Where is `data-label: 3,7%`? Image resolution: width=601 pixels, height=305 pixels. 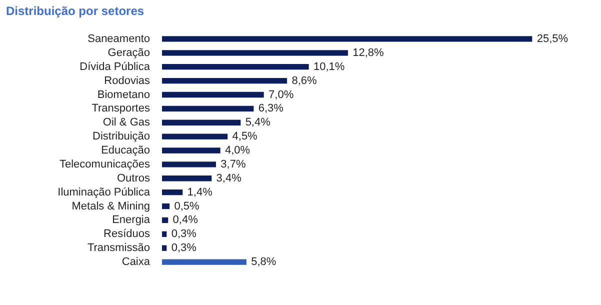 data-label: 3,7% is located at coordinates (233, 164).